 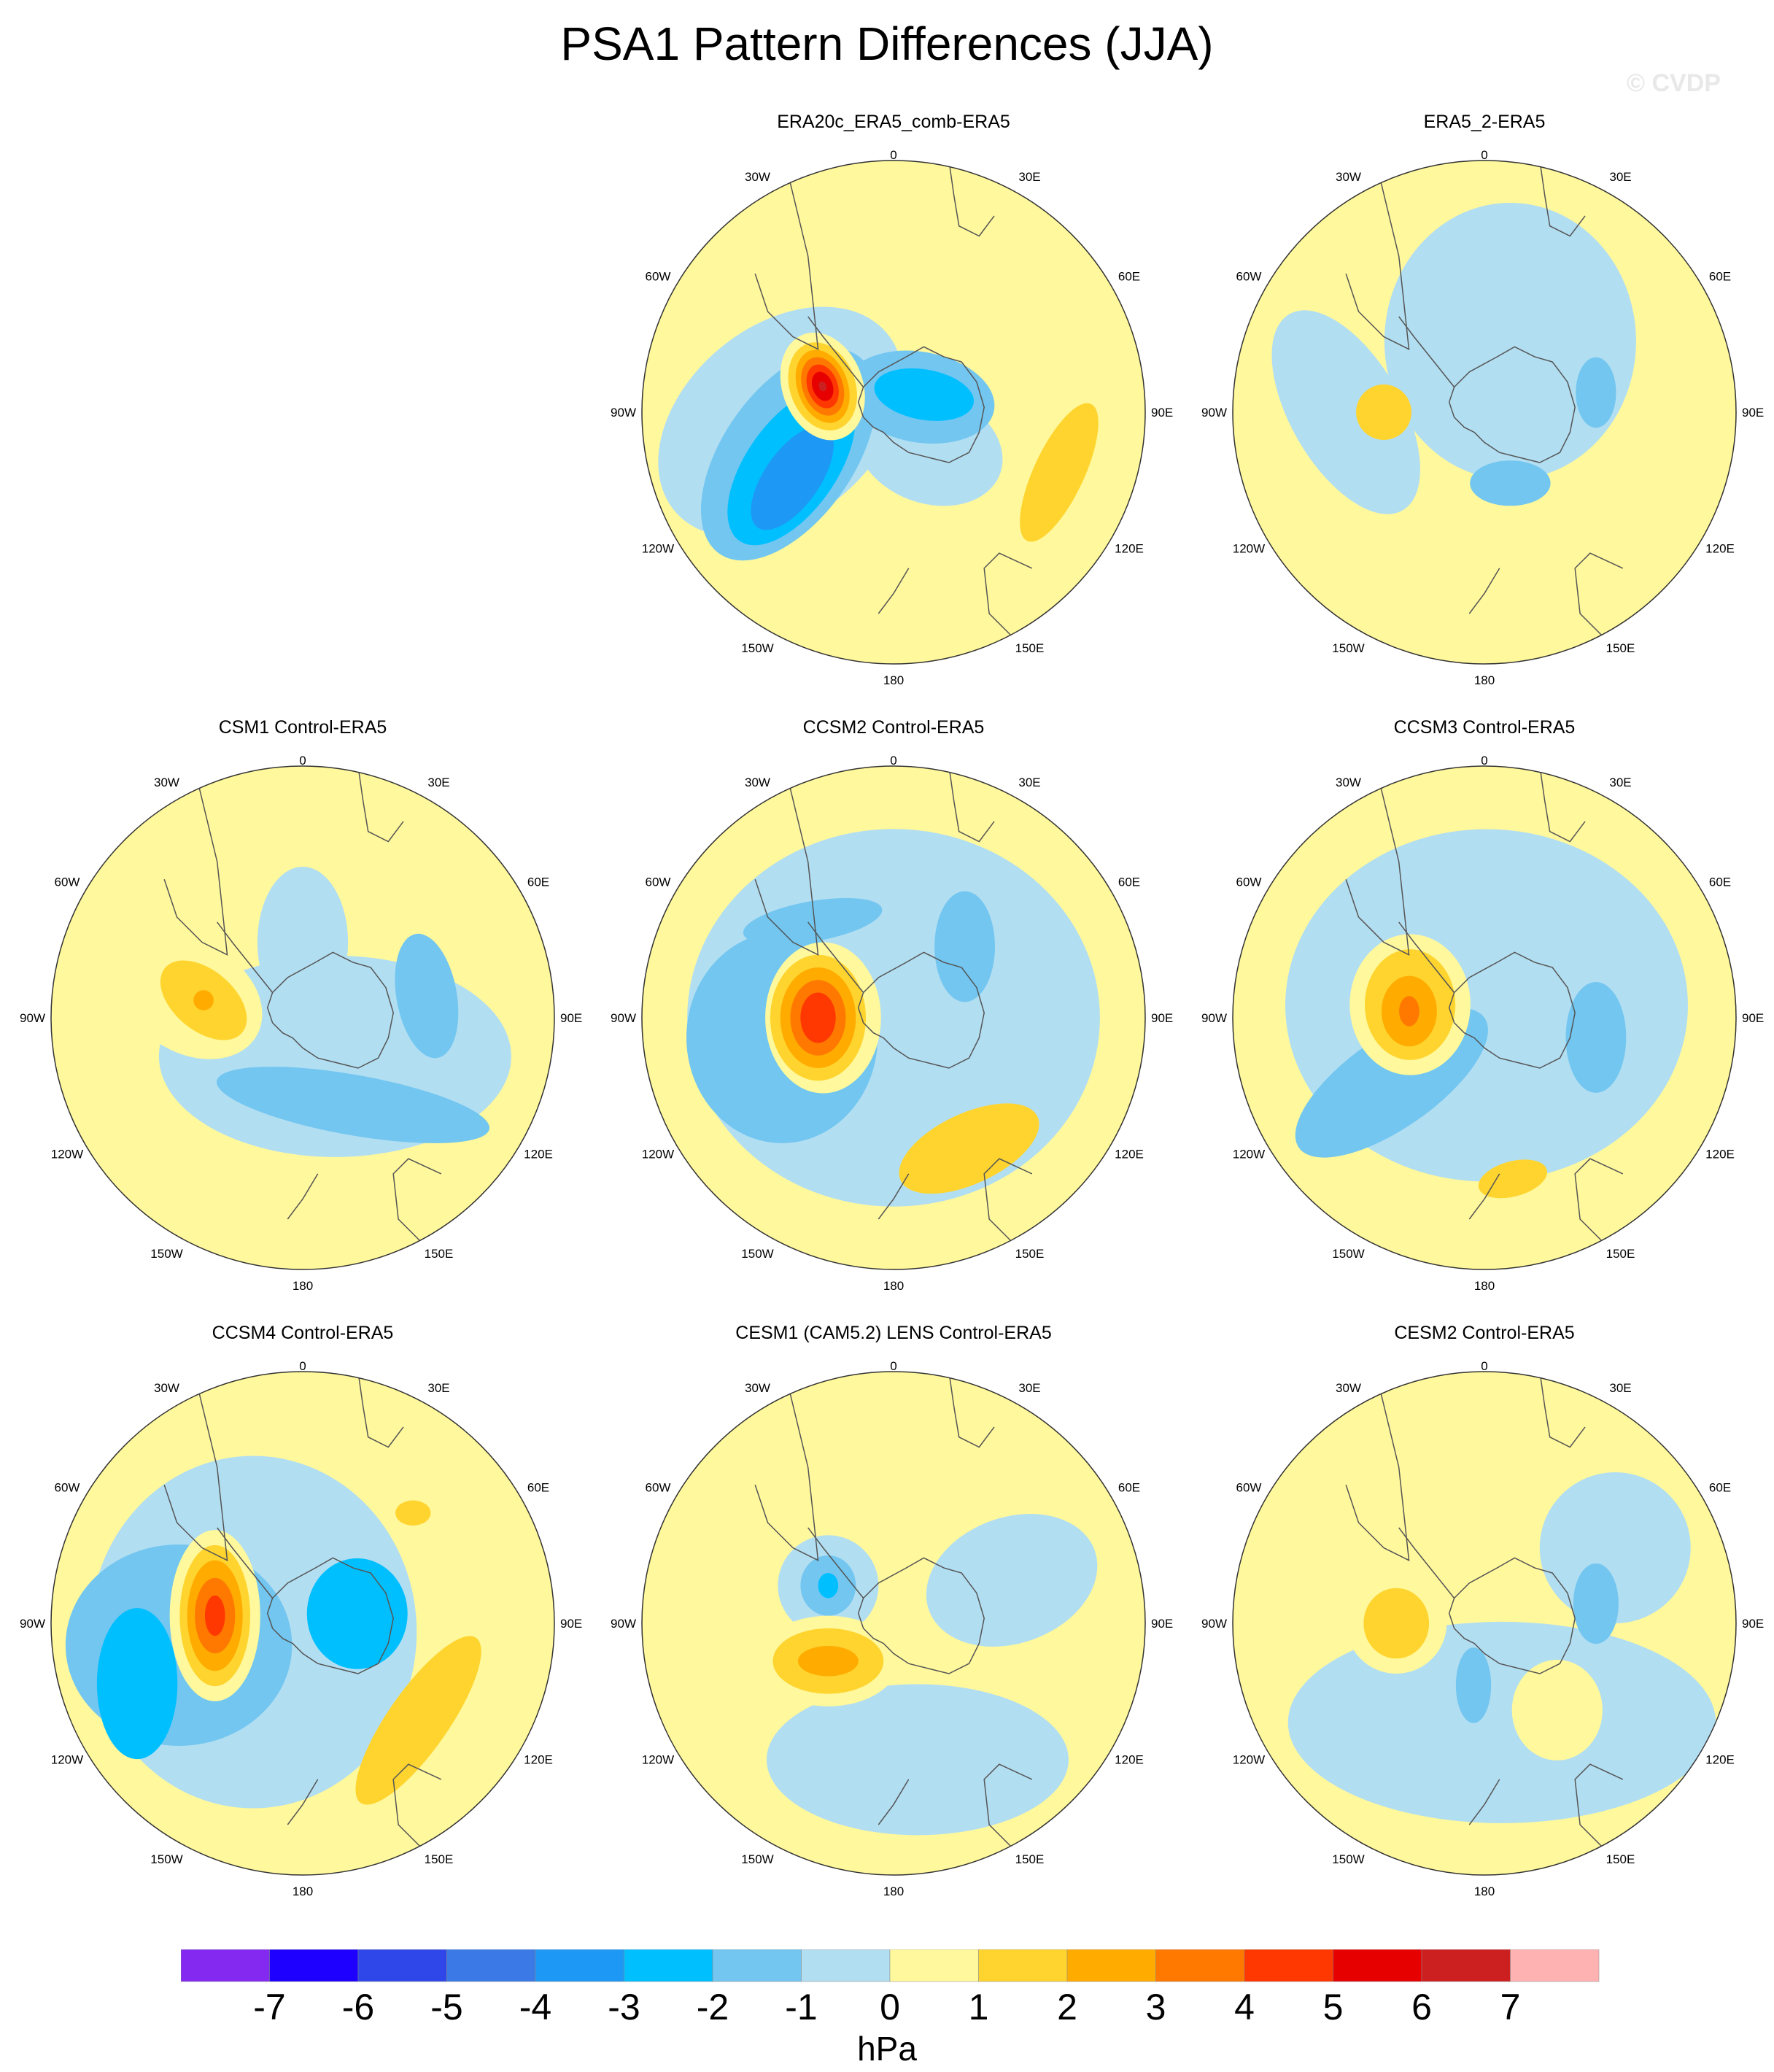 I want to click on colorbar-label: -2, so click(x=713, y=2004).